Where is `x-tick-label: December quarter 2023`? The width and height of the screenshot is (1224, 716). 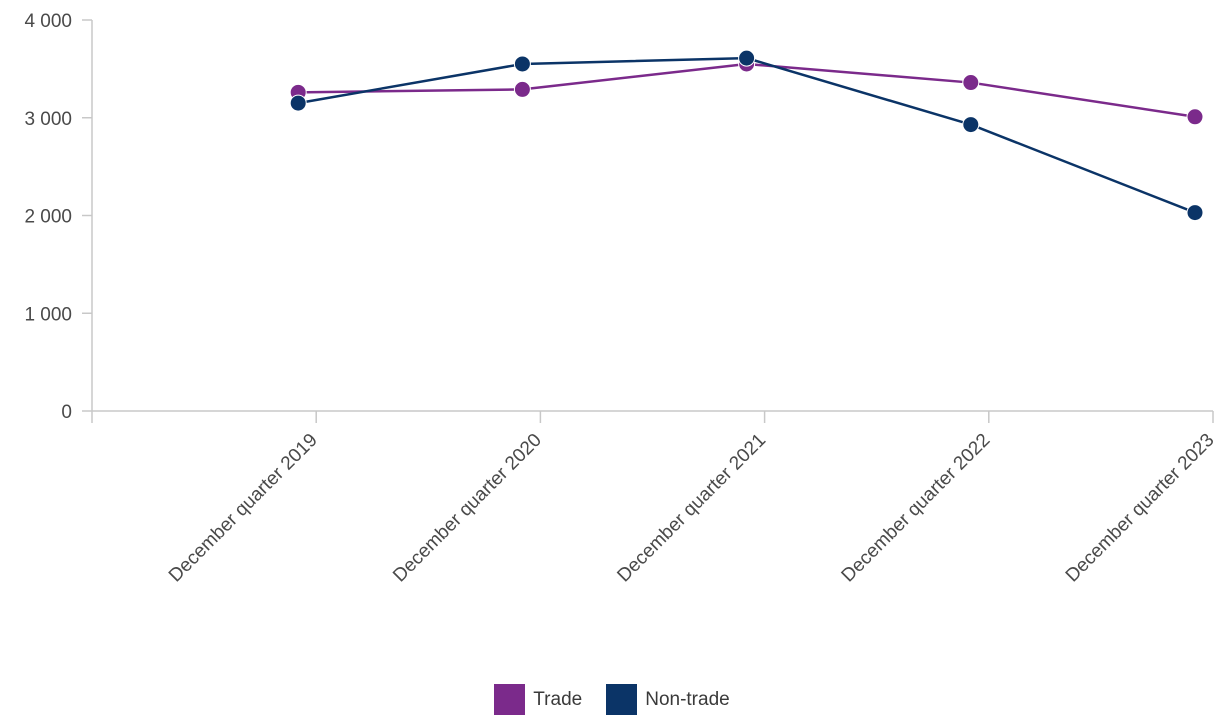 x-tick-label: December quarter 2023 is located at coordinates (1140, 508).